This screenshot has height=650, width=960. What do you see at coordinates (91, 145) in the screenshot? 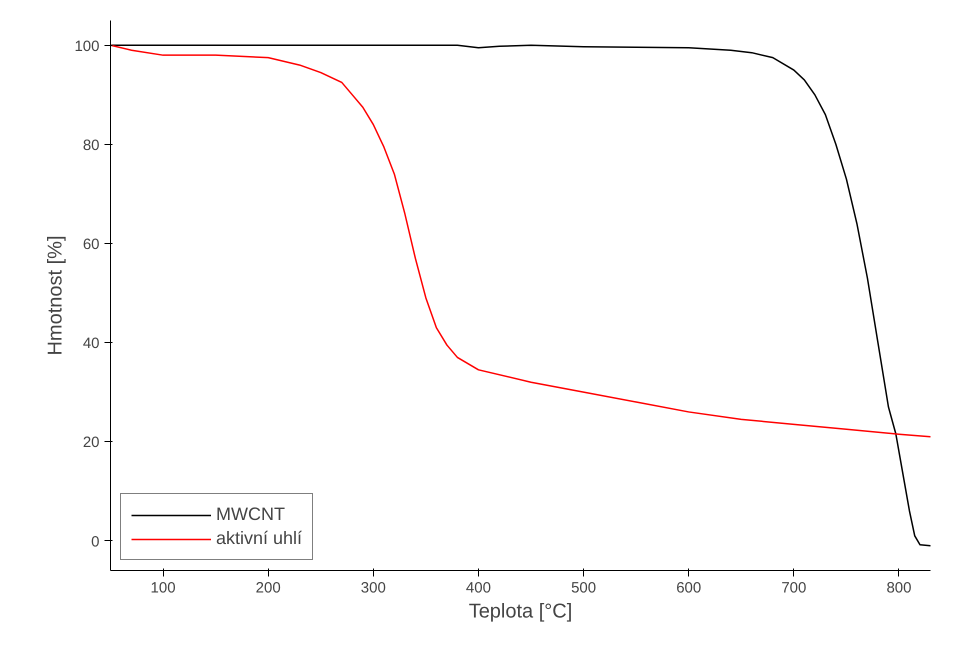
I see `y-tick-label: 80` at bounding box center [91, 145].